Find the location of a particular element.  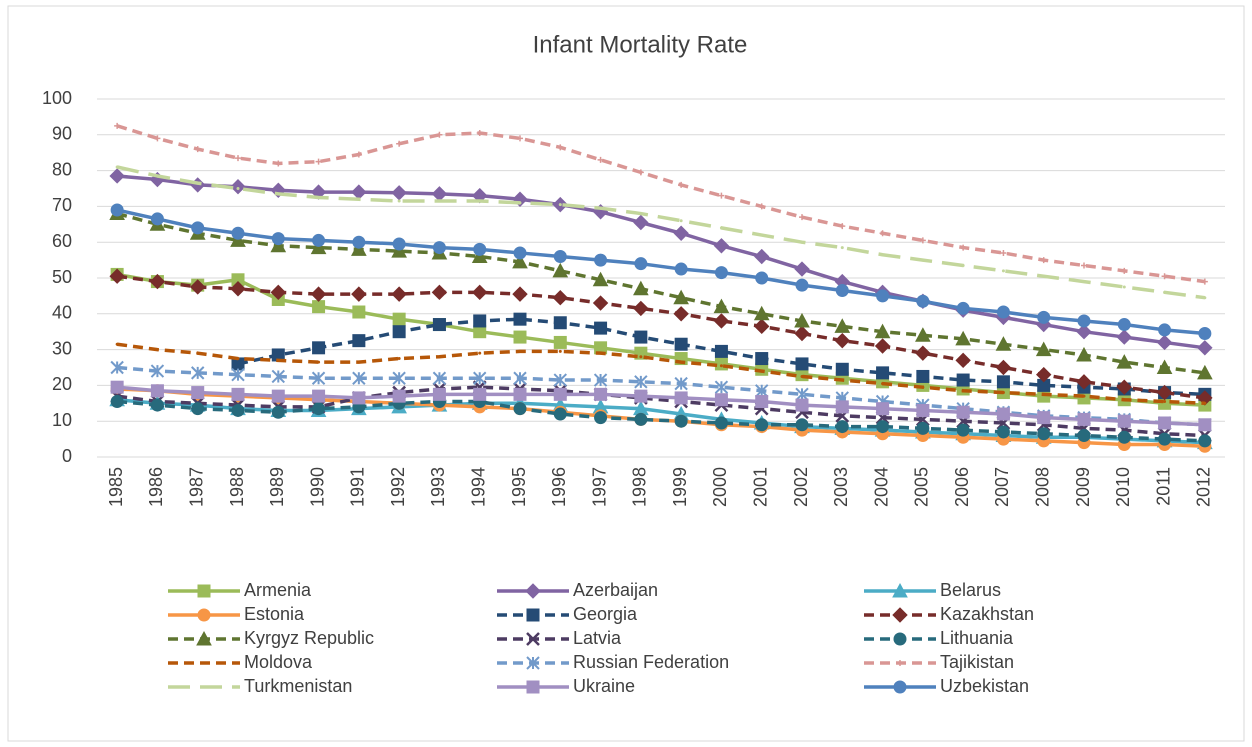

y-tick-label: 50 is located at coordinates (62, 277).